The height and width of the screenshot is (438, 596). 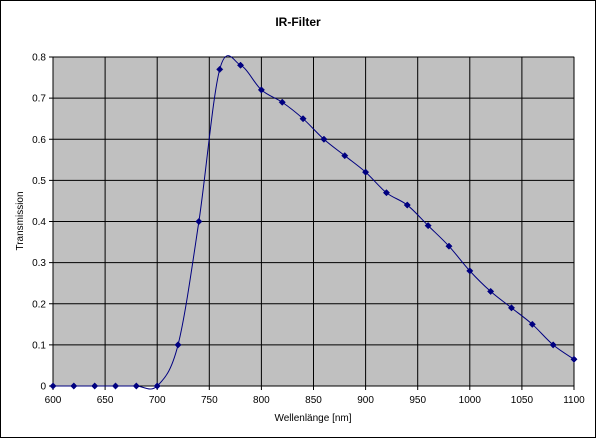 What do you see at coordinates (43, 387) in the screenshot?
I see `y-tick-label: 0` at bounding box center [43, 387].